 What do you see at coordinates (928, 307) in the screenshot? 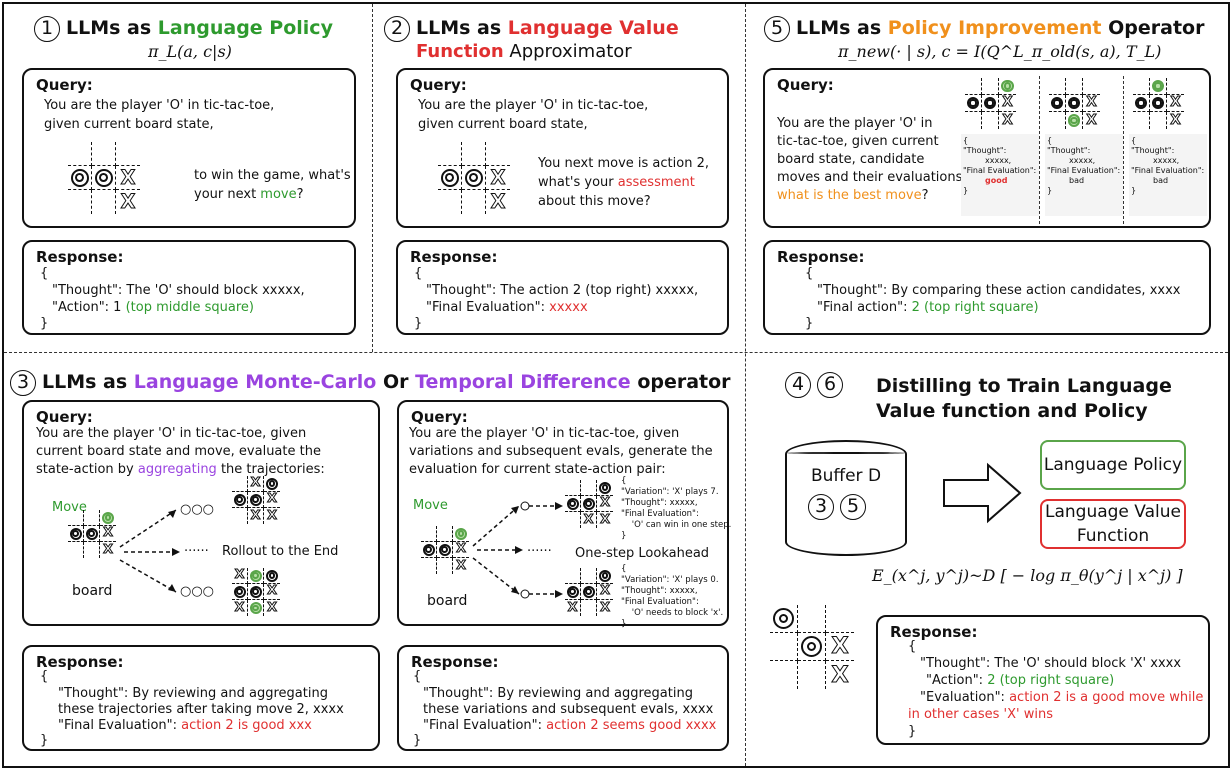
I see `response-text: "Final action": 2 (top right square)` at bounding box center [928, 307].